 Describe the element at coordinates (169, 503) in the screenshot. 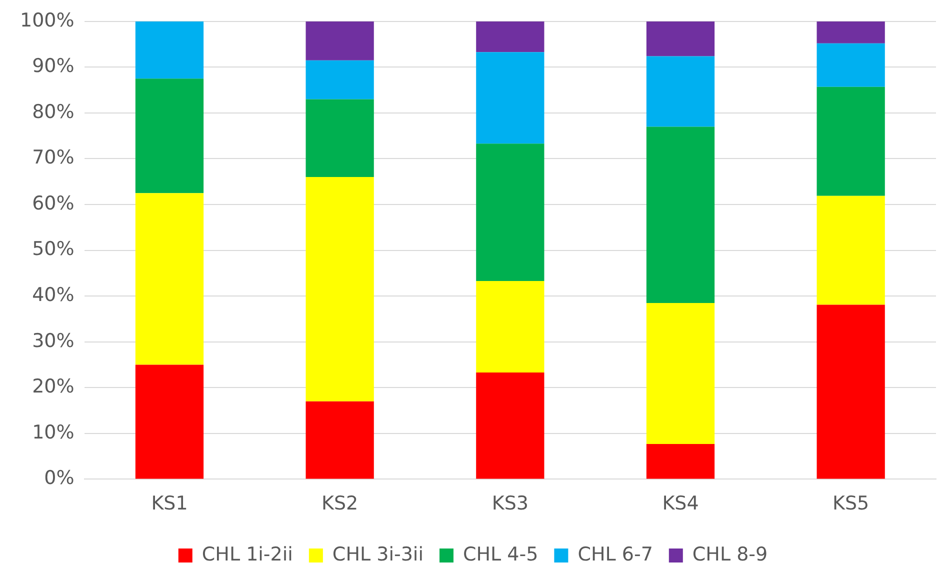

I see `x-tick-label: KS1` at that location.